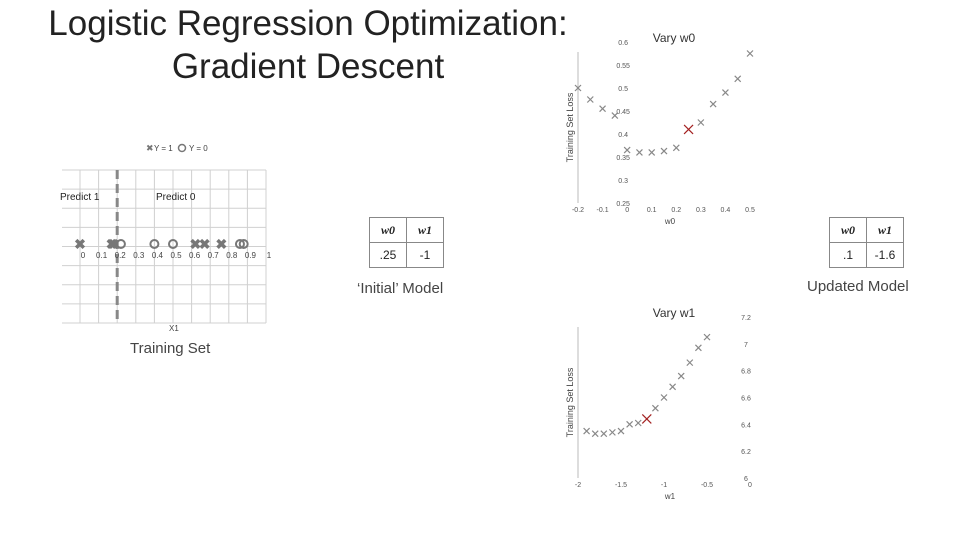 The image size is (960, 540). What do you see at coordinates (150, 148) in the screenshot?
I see `legend-marker-y1: ✖` at bounding box center [150, 148].